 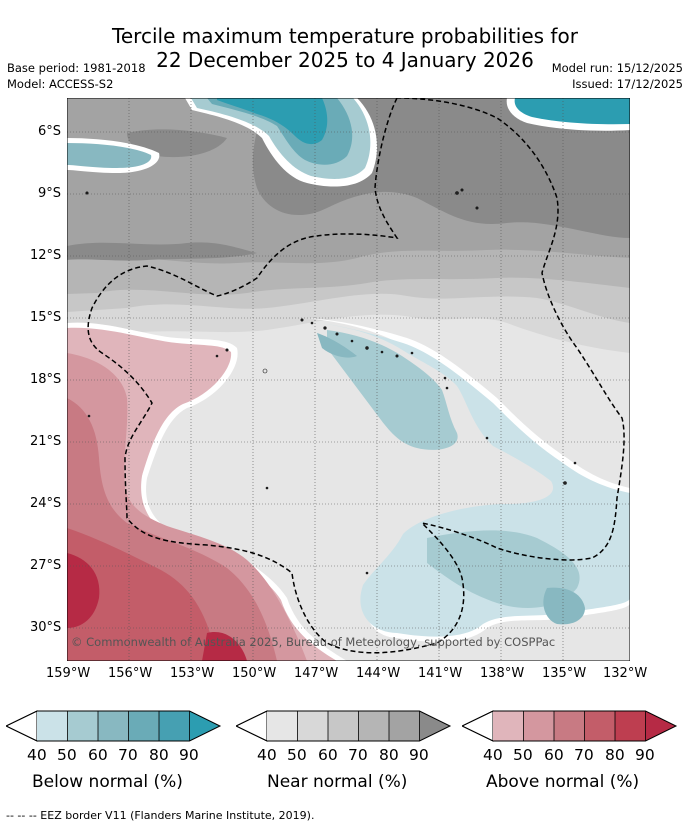 I want to click on lon-label: 144°W, so click(x=378, y=673).